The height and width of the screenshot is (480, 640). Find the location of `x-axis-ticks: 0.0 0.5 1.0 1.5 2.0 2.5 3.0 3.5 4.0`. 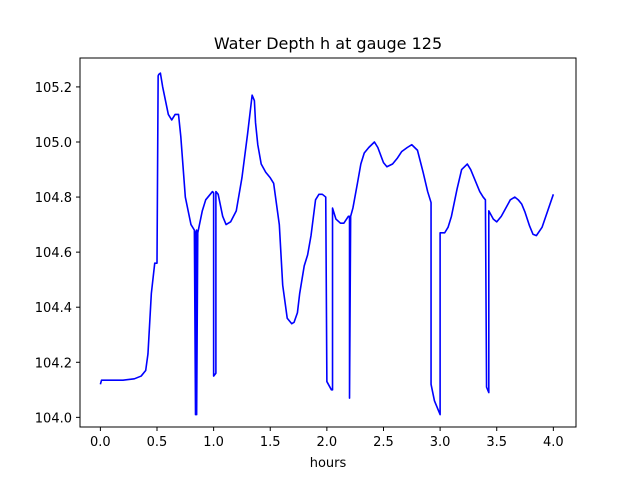

x-axis-ticks: 0.0 0.5 1.0 1.5 2.0 2.5 3.0 3.5 4.0 is located at coordinates (327, 438).